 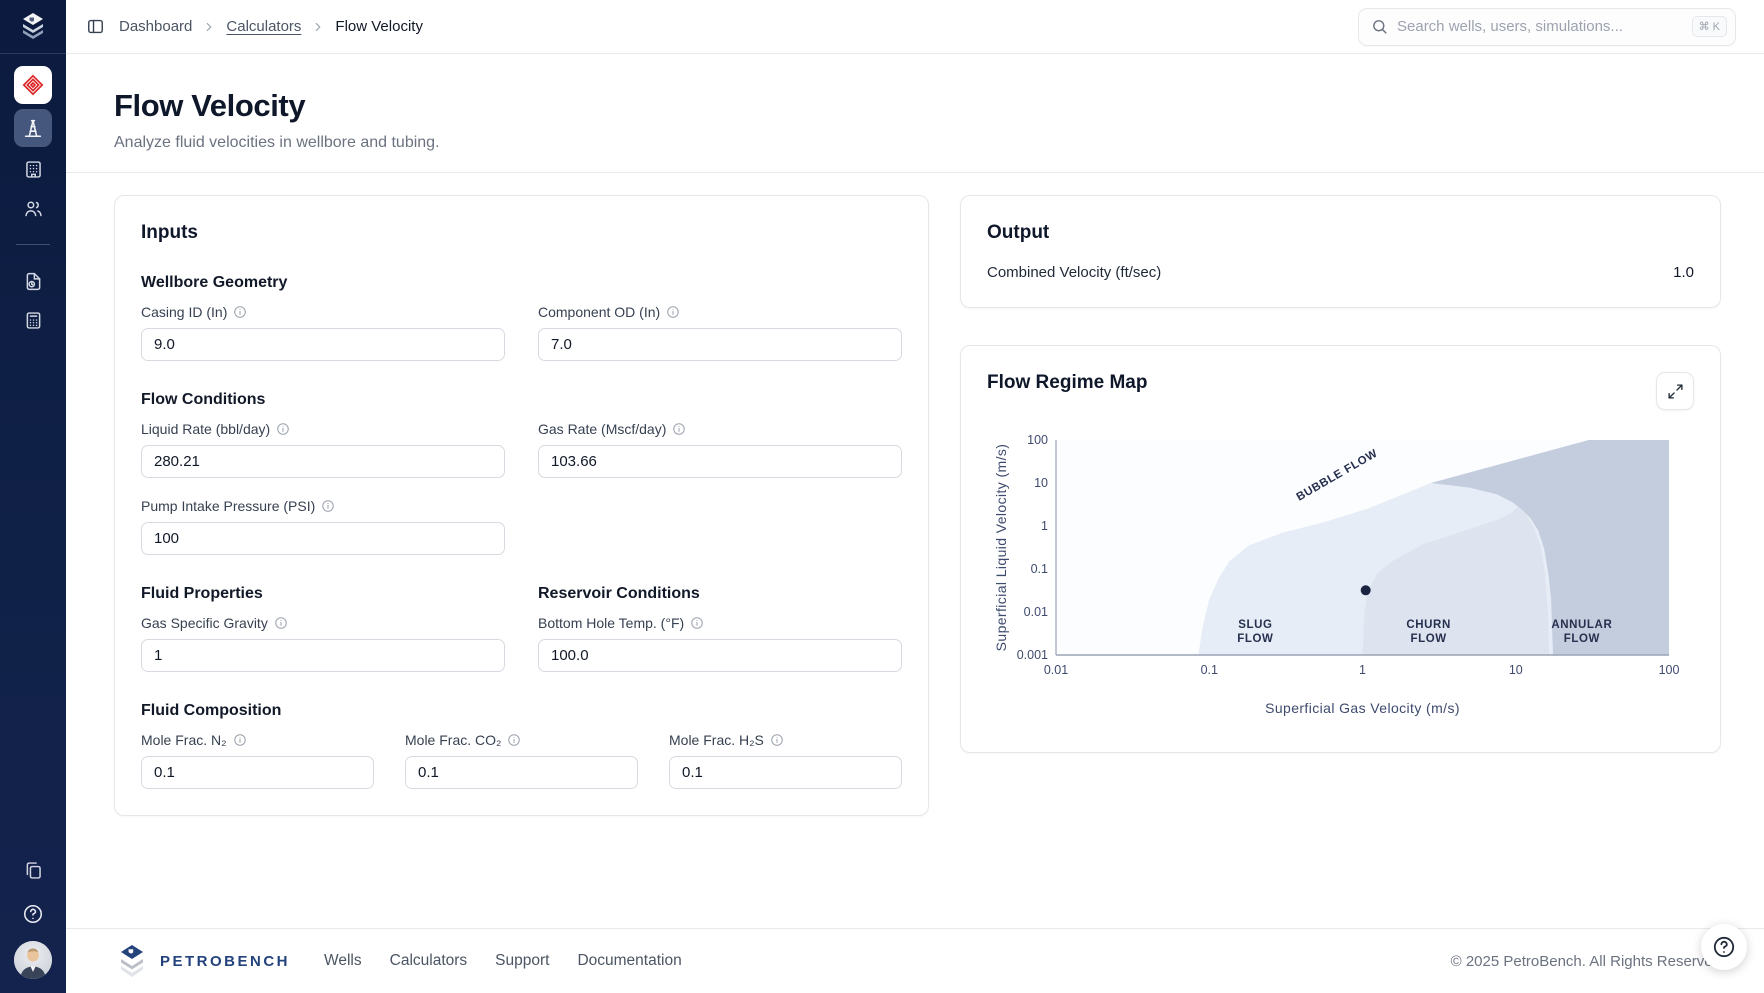 I want to click on search-icon, so click(x=1380, y=27).